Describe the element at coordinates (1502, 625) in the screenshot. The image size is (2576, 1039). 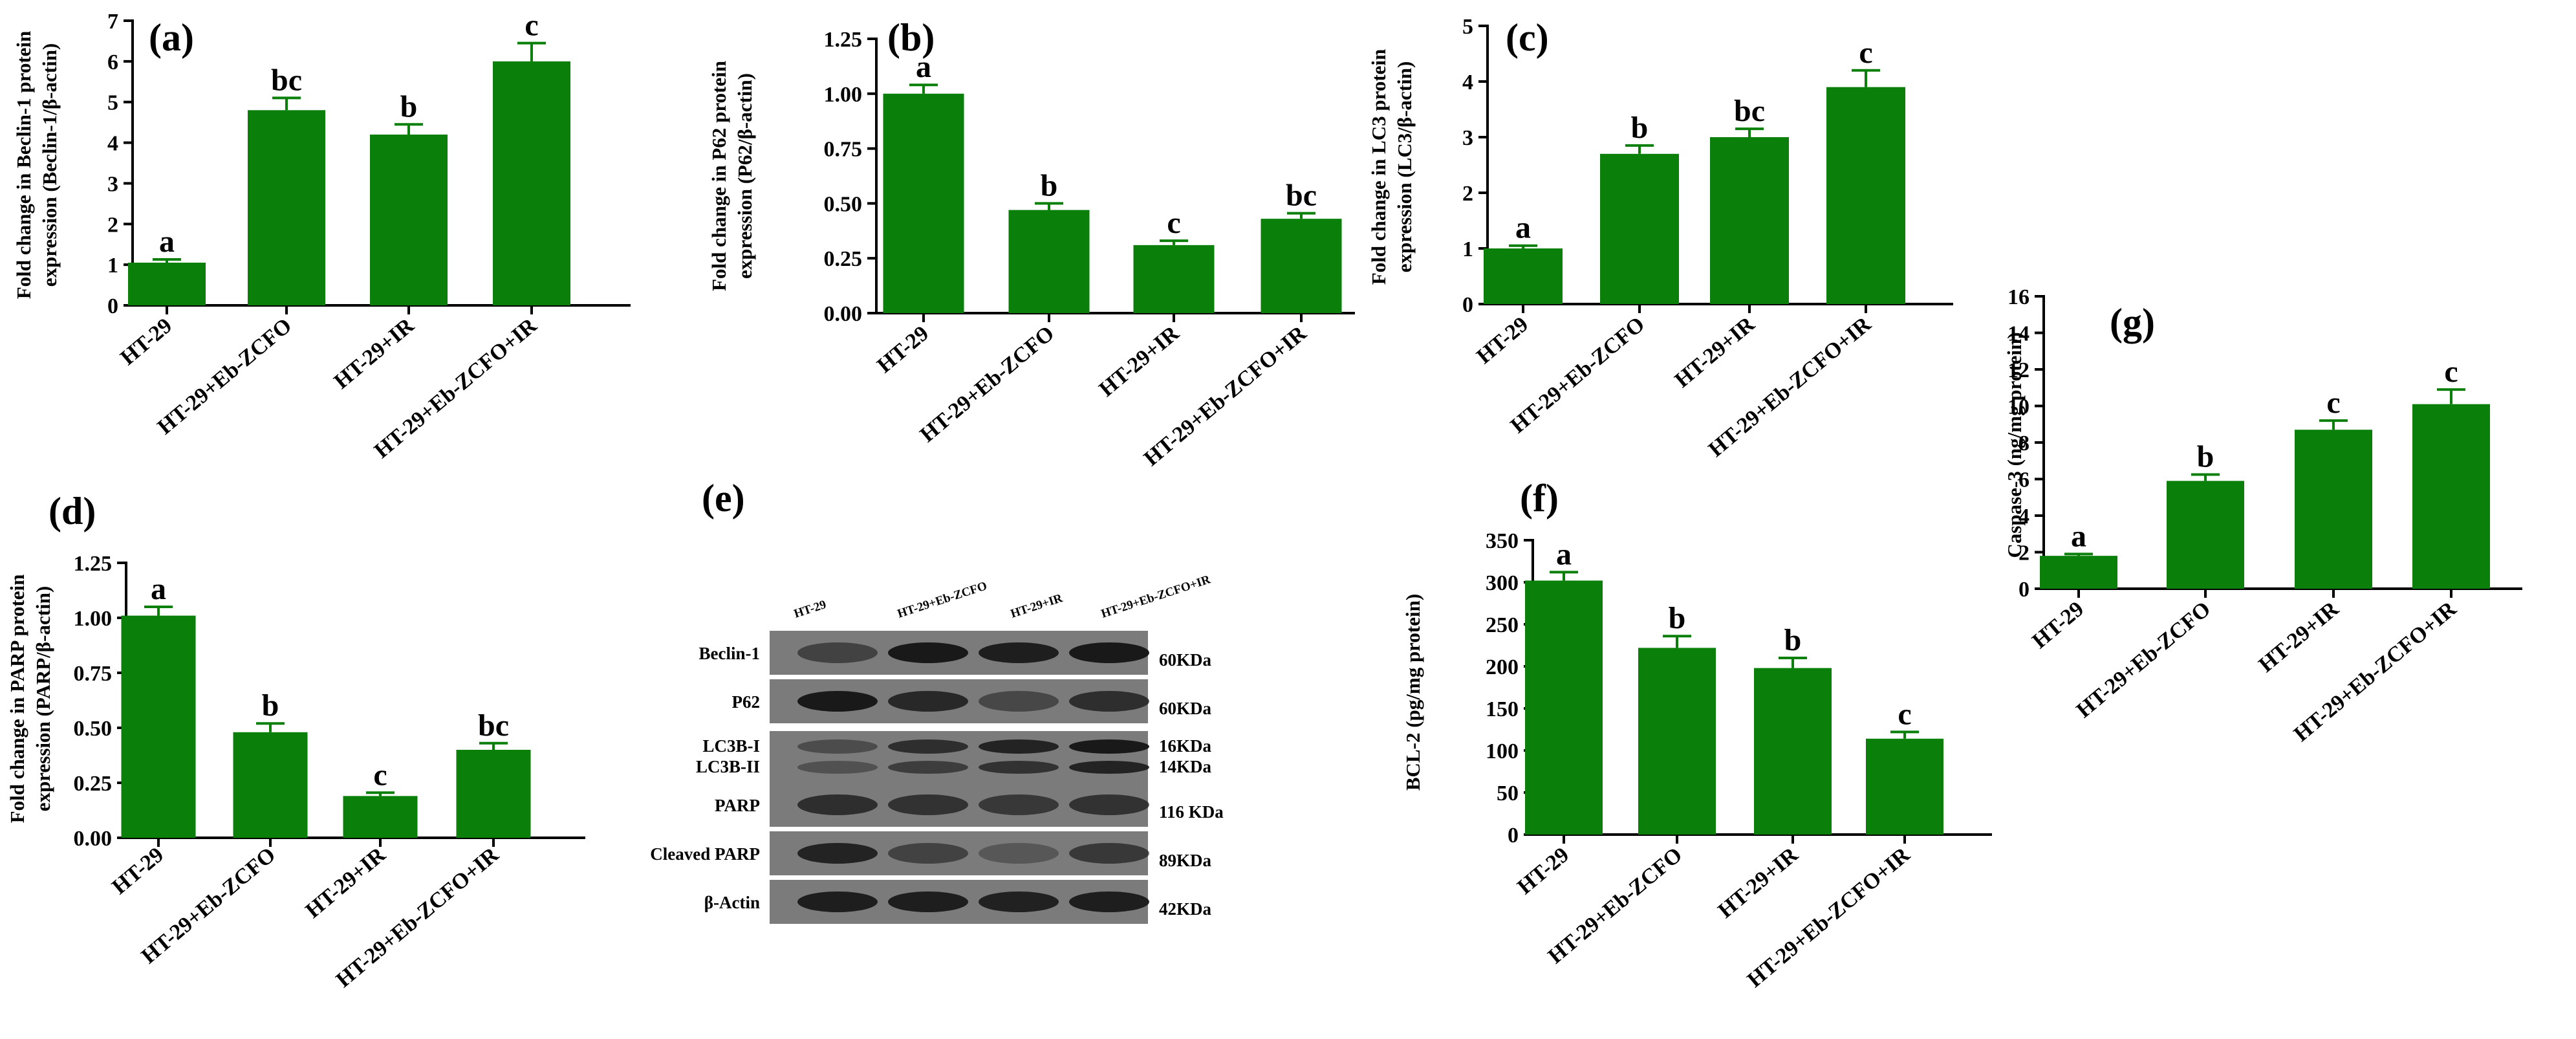
I see `y-tick-label: 250` at that location.